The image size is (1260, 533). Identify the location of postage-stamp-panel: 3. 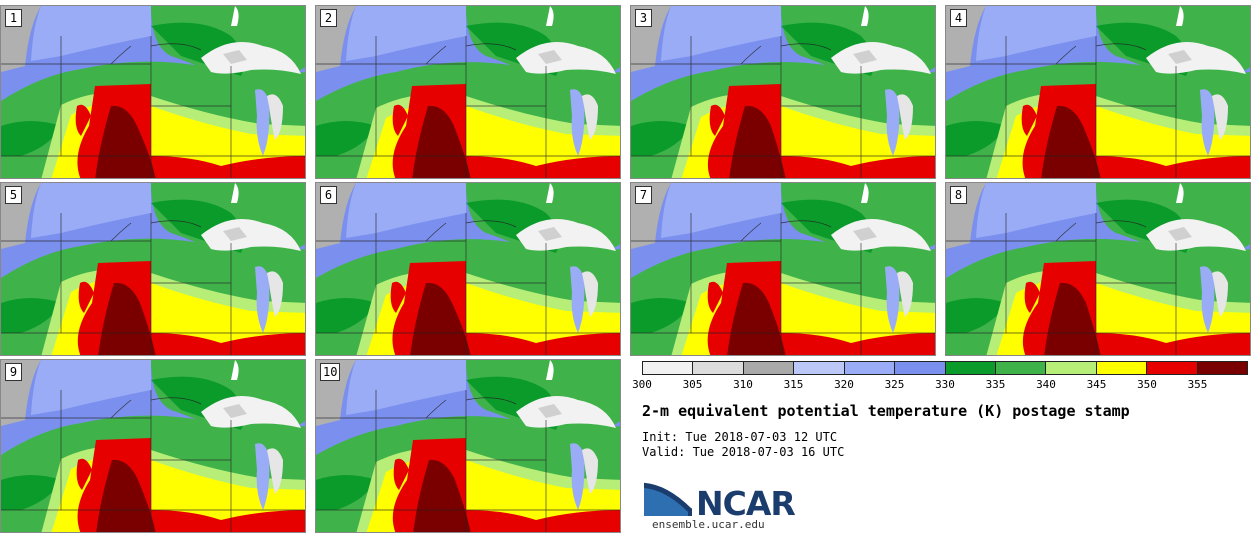
(783, 92).